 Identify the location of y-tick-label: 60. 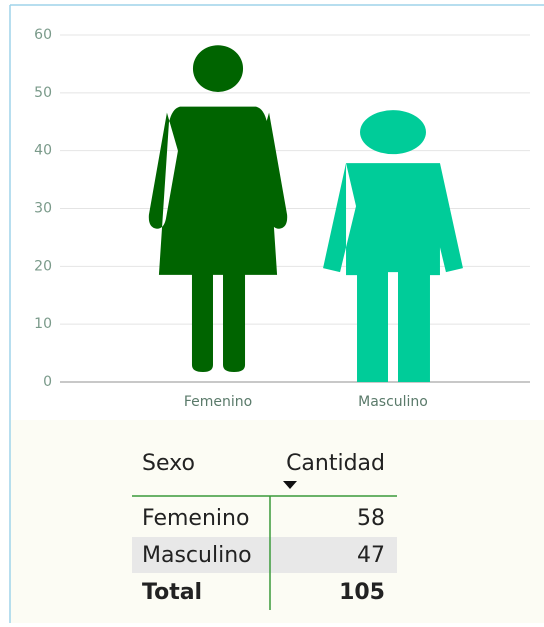
(43, 35).